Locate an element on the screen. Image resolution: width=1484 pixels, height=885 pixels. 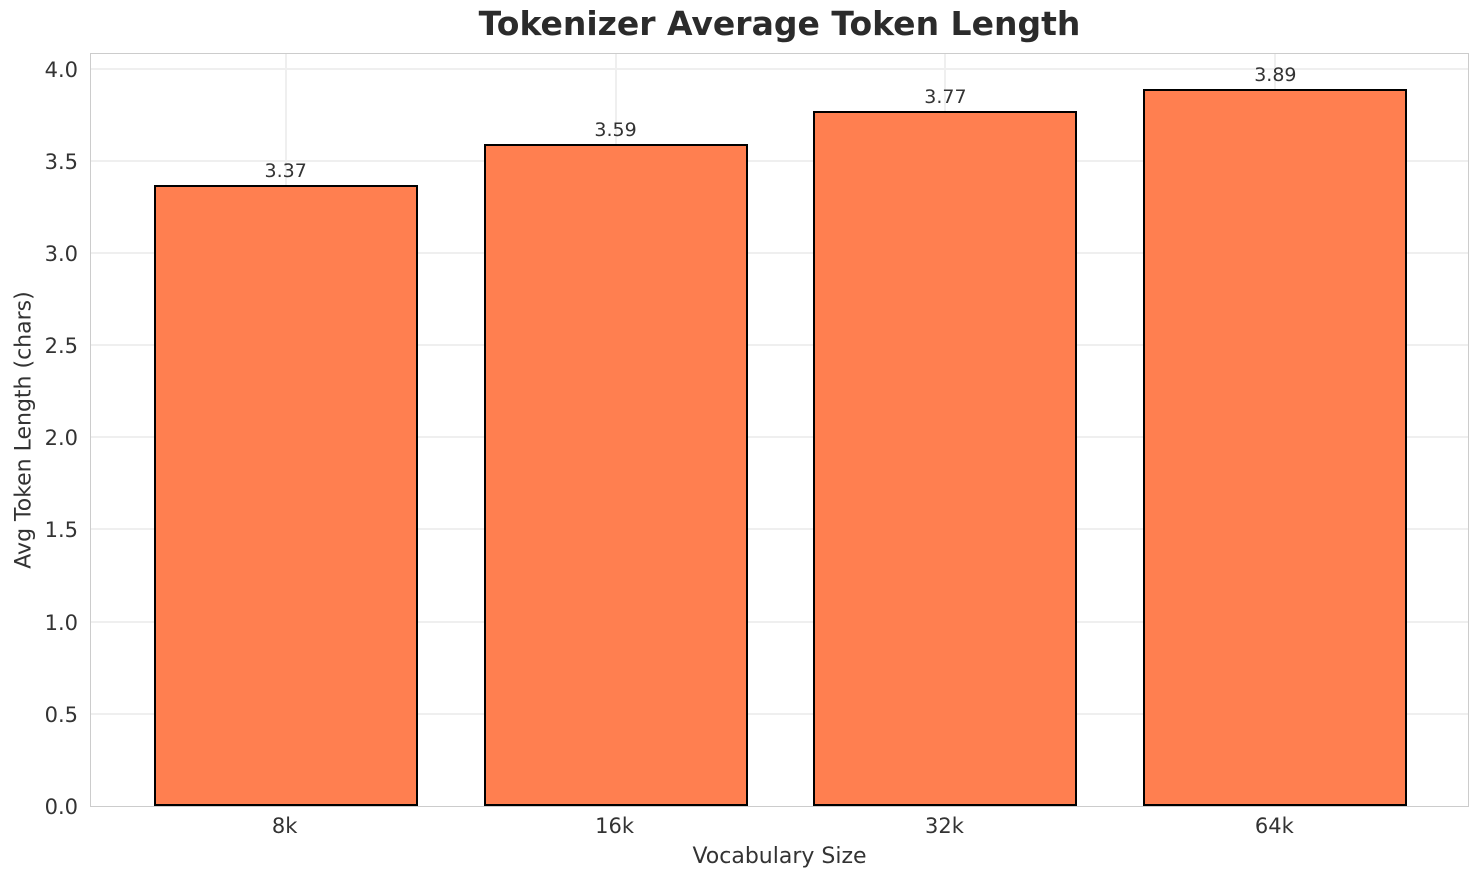
bar-64k is located at coordinates (1275, 447).